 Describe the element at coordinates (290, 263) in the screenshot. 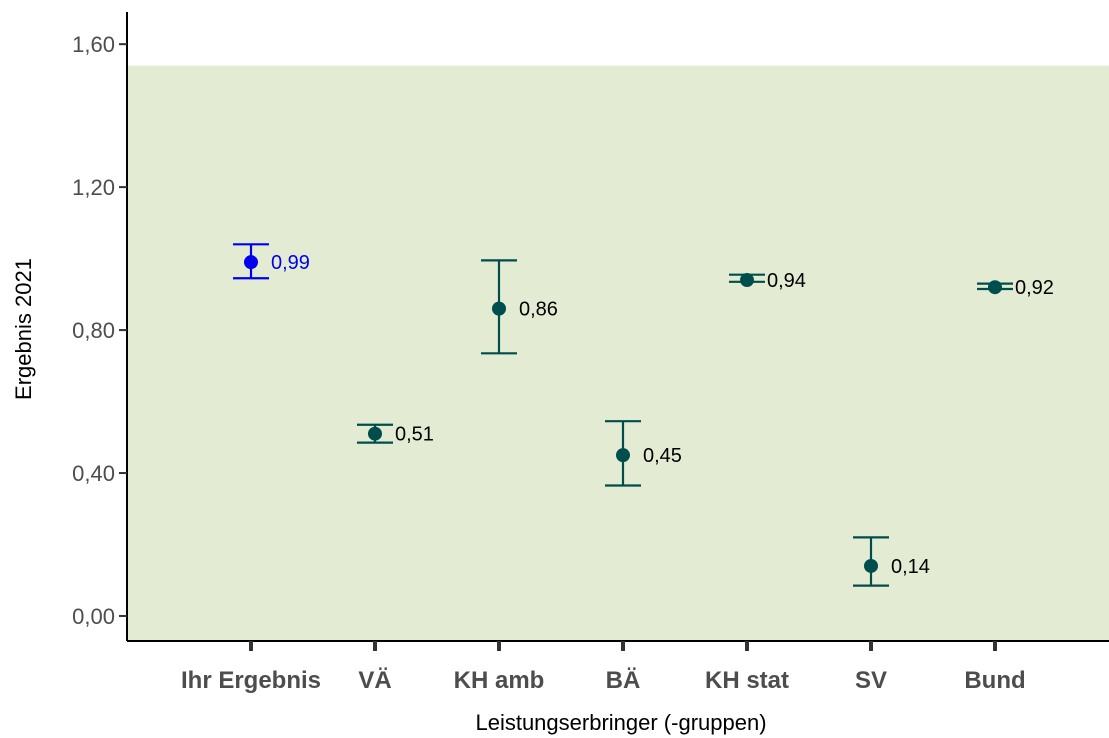

I see `data-label: 0,99` at that location.